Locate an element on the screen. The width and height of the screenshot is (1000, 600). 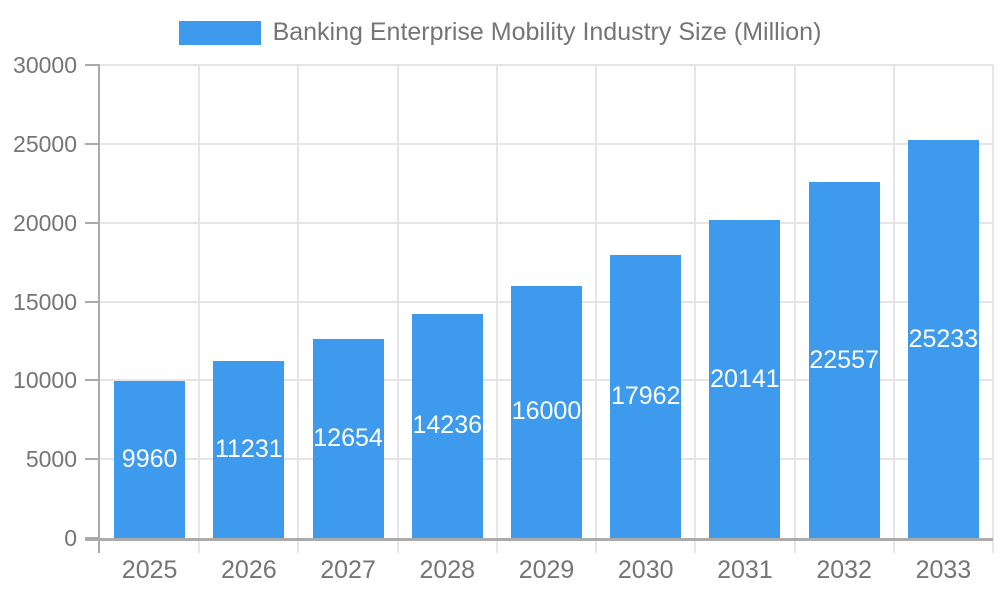
x-axis-label: 2031 is located at coordinates (745, 570).